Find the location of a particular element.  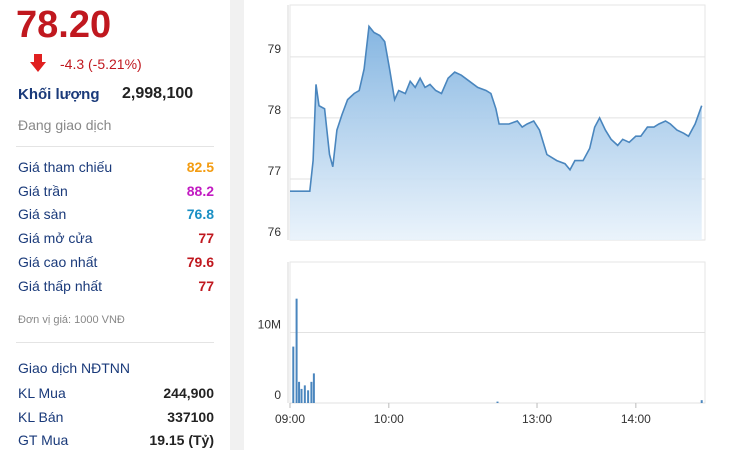

foreign-value: 337100 is located at coordinates (190, 416).